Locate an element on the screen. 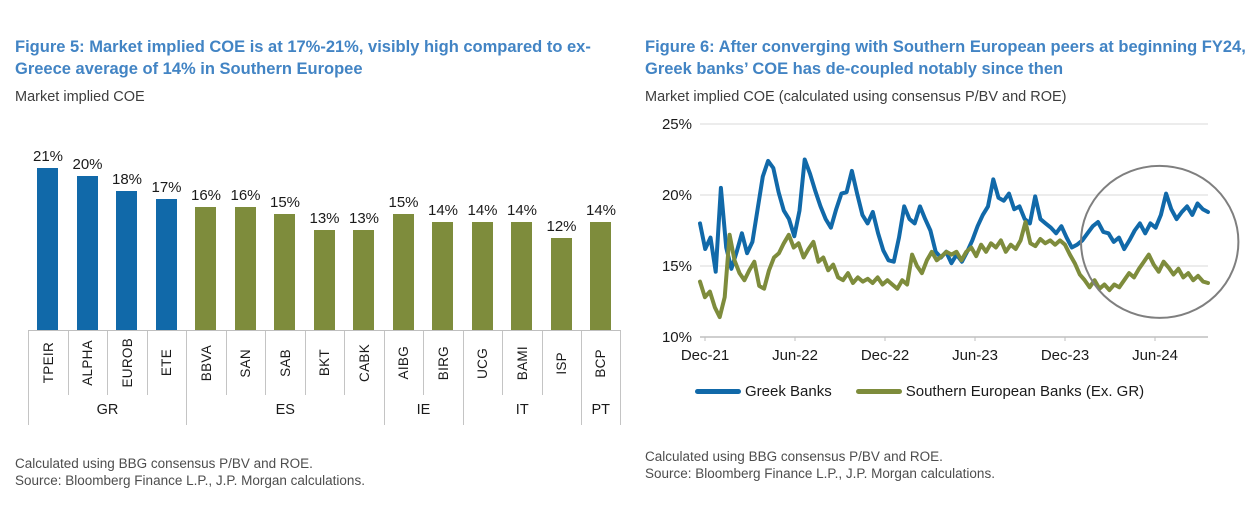  category-label: CABK is located at coordinates (364, 363).